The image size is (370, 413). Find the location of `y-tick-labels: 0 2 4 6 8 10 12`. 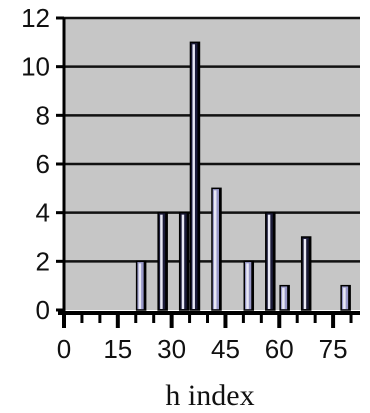

y-tick-labels: 0 2 4 6 8 10 12 is located at coordinates (35, 164).